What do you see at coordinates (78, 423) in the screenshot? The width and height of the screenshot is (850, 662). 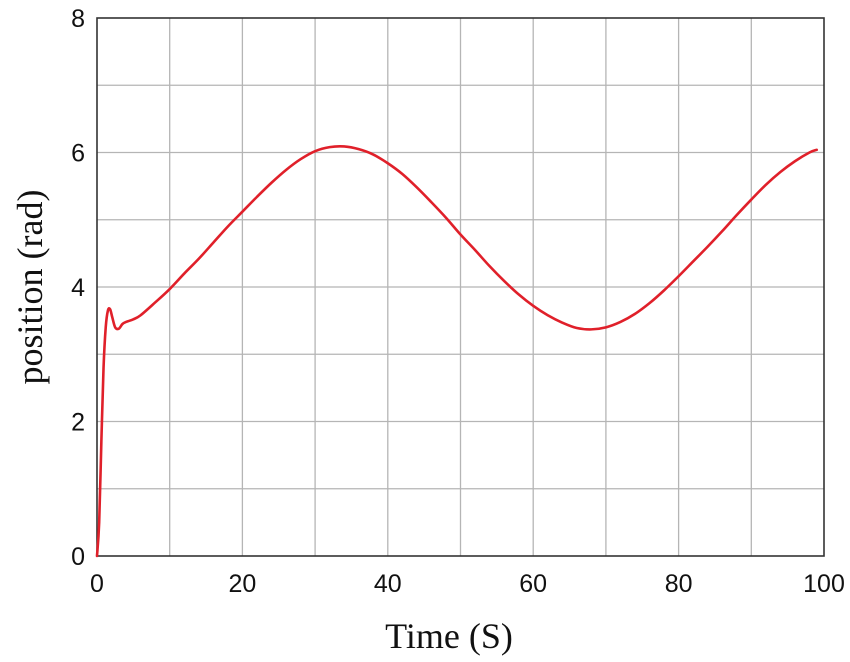 I see `y-tick-label: 2` at bounding box center [78, 423].